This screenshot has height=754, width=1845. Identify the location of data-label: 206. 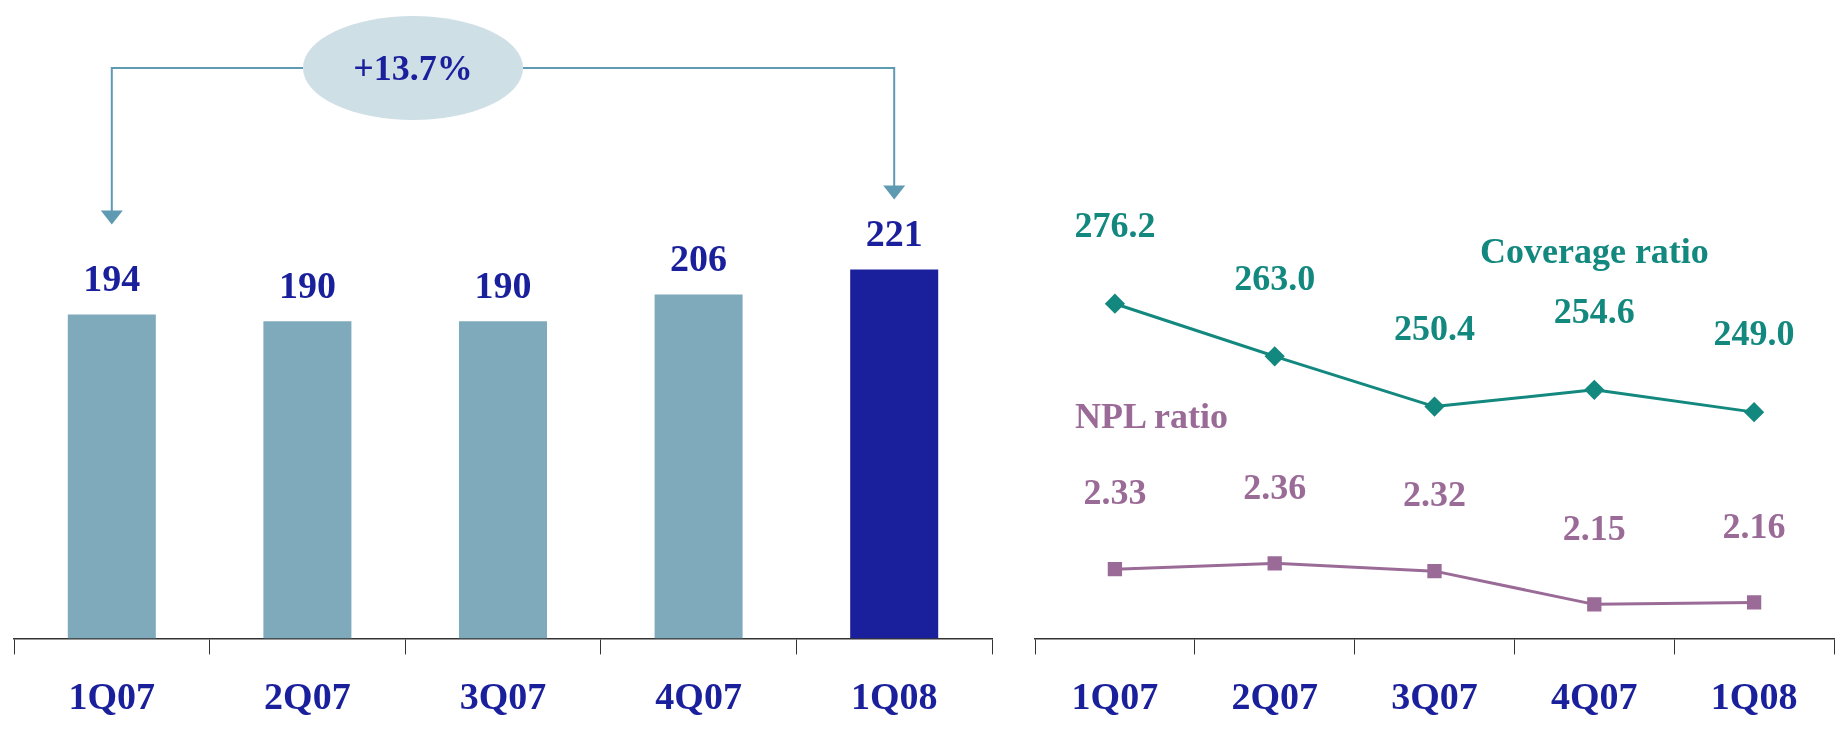
(699, 258).